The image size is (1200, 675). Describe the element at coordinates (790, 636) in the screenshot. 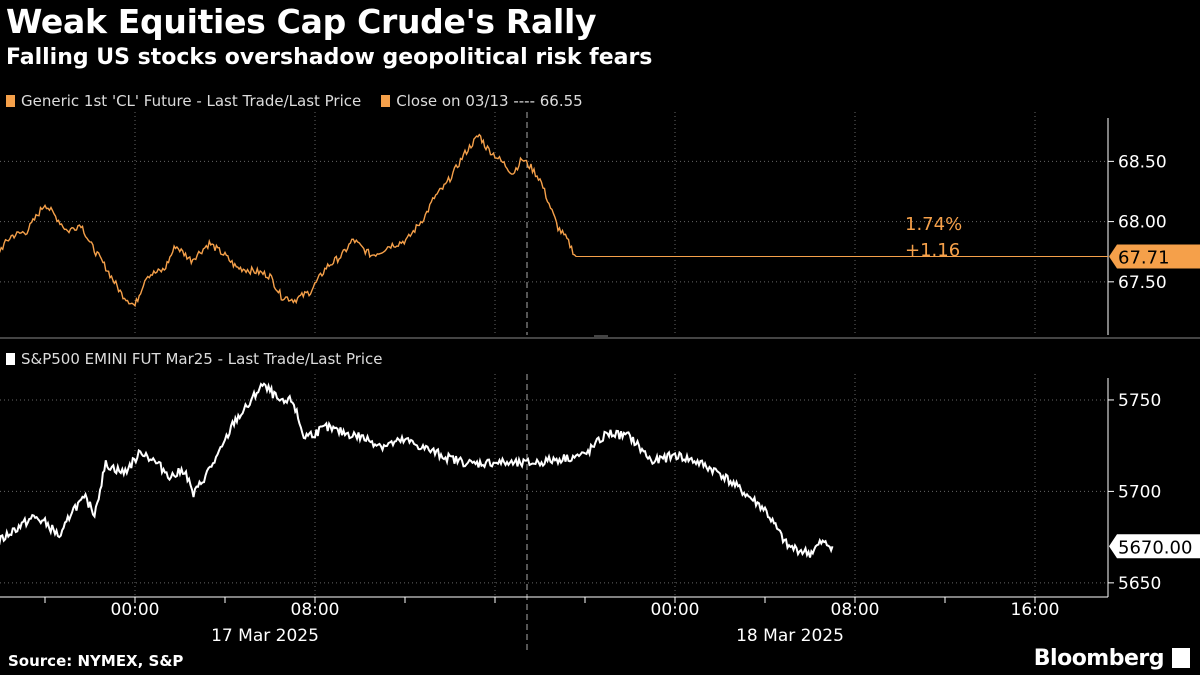

I see `x-day-label: 18 Mar 2025` at that location.